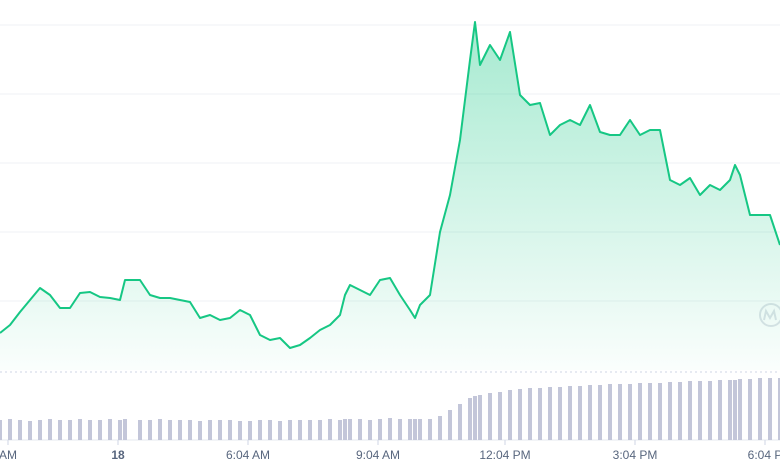 This screenshot has width=780, height=470. What do you see at coordinates (635, 455) in the screenshot?
I see `x-tick-label: 3:04 PM` at bounding box center [635, 455].